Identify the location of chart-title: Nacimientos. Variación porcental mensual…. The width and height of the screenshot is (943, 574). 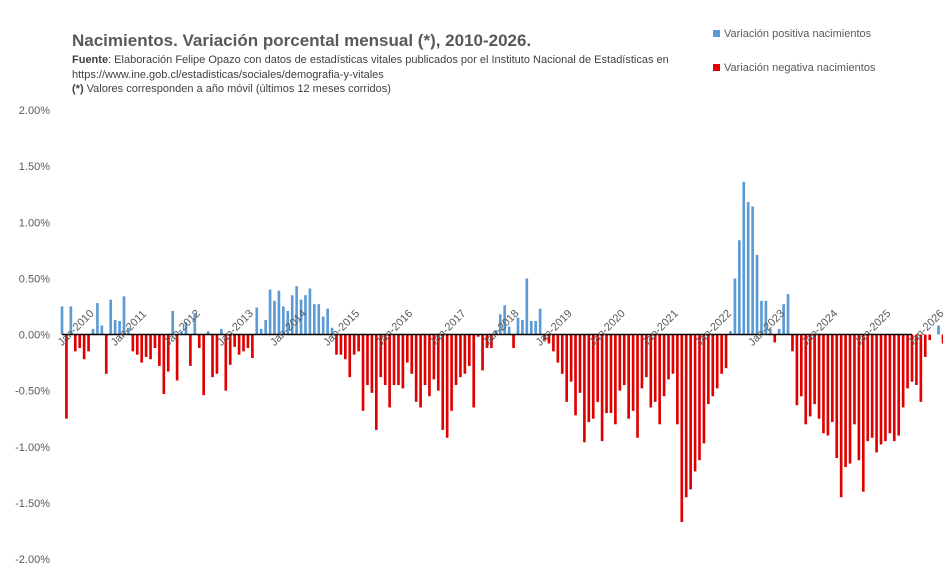
(302, 40).